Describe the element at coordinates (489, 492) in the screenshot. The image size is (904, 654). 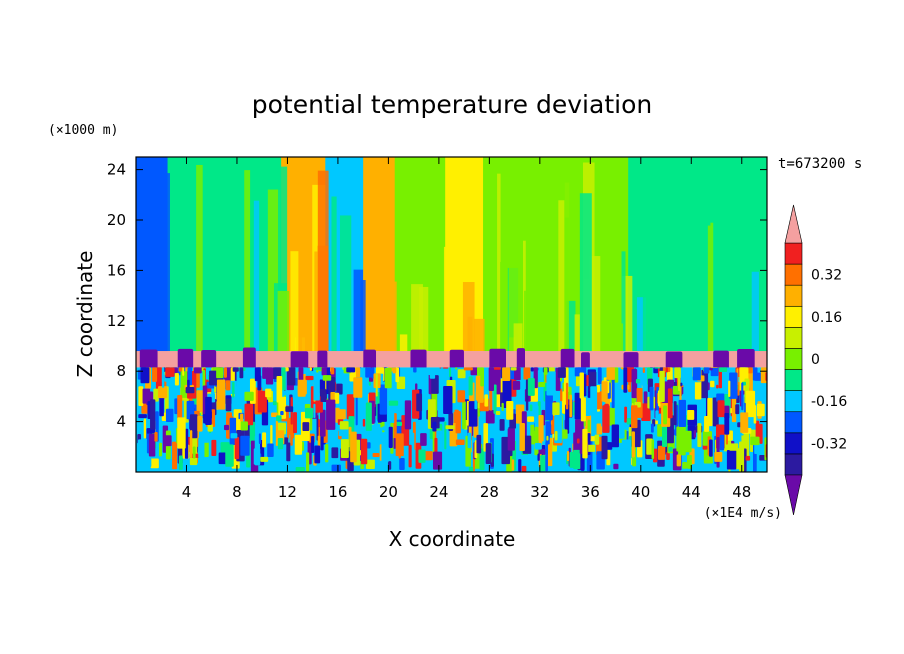
I see `x-tick-label: 28` at that location.